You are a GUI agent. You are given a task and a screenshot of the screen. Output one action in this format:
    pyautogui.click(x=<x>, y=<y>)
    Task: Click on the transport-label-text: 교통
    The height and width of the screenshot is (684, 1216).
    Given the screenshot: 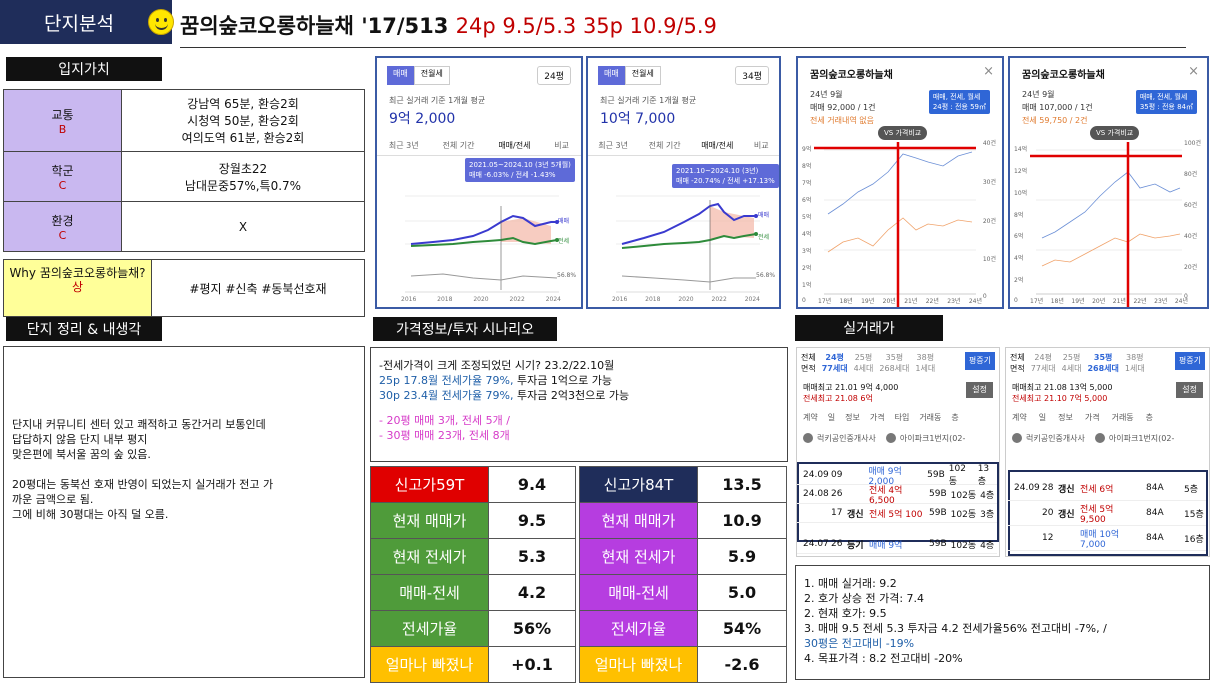 What is the action you would take?
    pyautogui.click(x=62, y=114)
    